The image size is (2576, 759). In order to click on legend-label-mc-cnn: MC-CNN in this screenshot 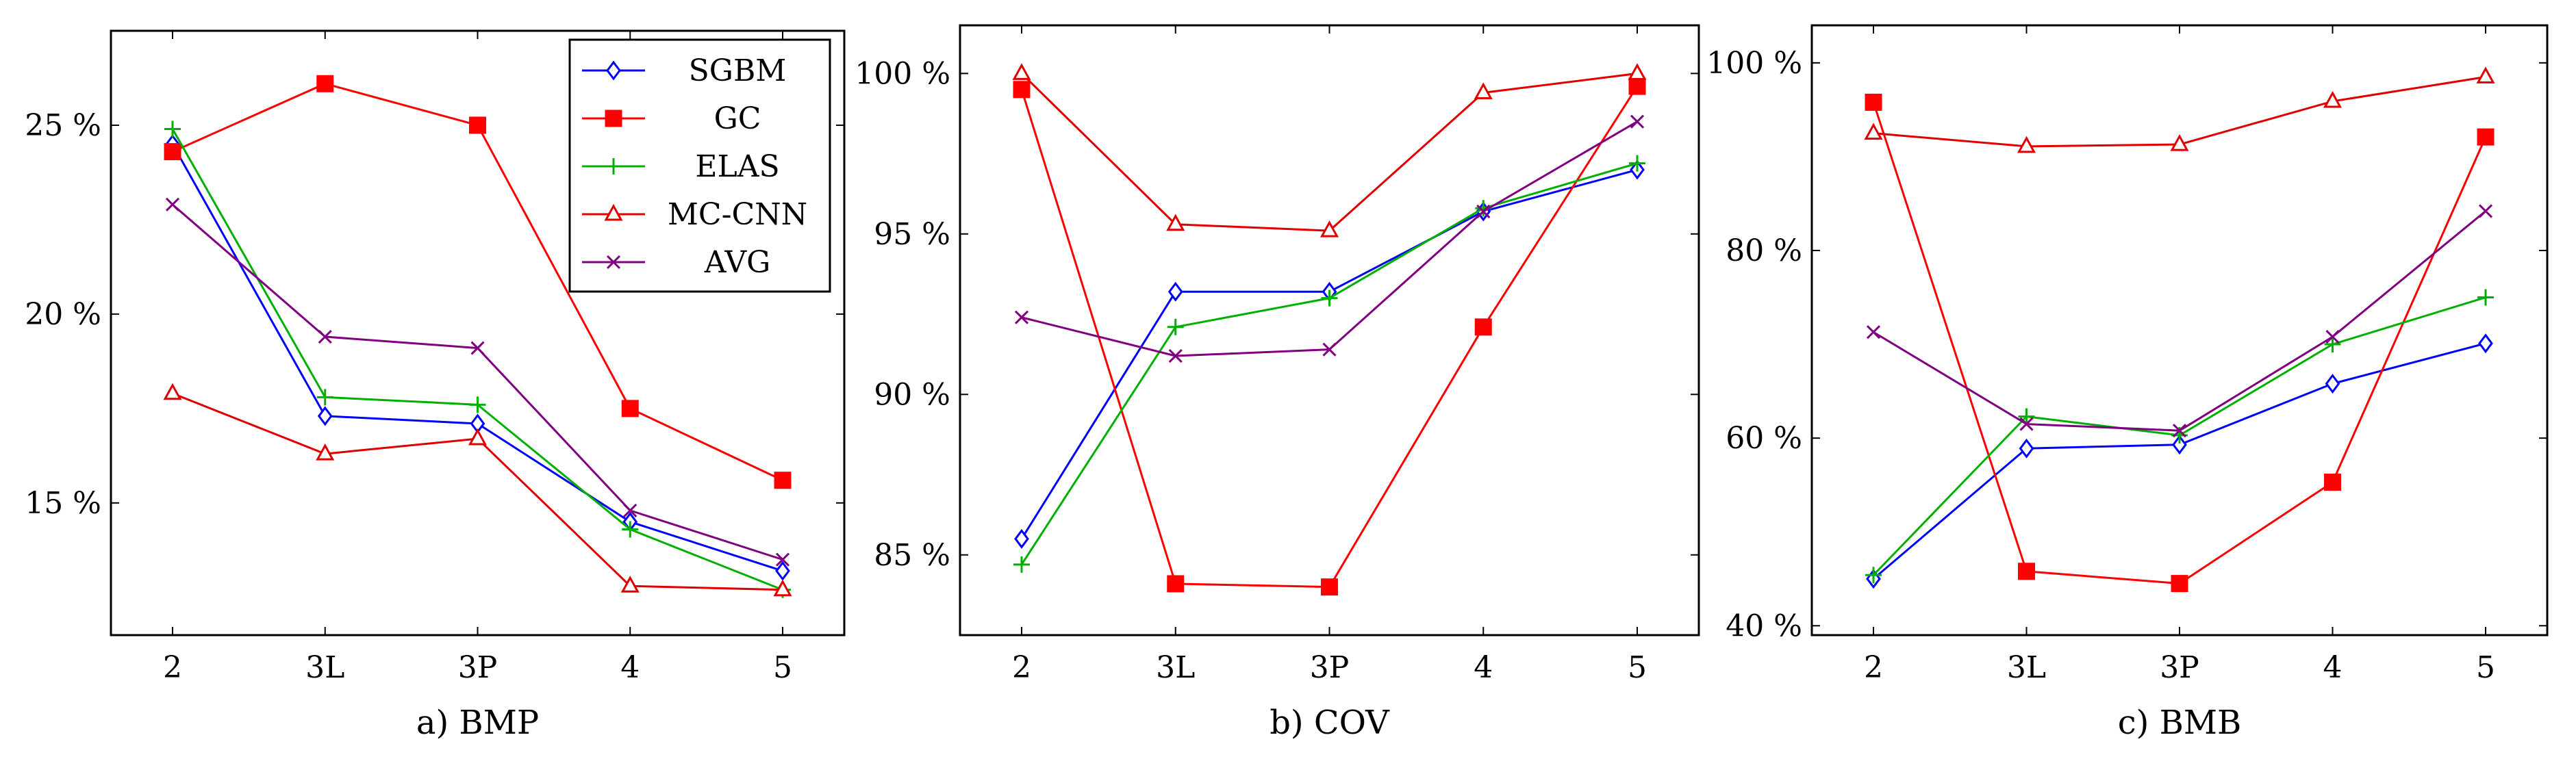, I will do `click(737, 214)`.